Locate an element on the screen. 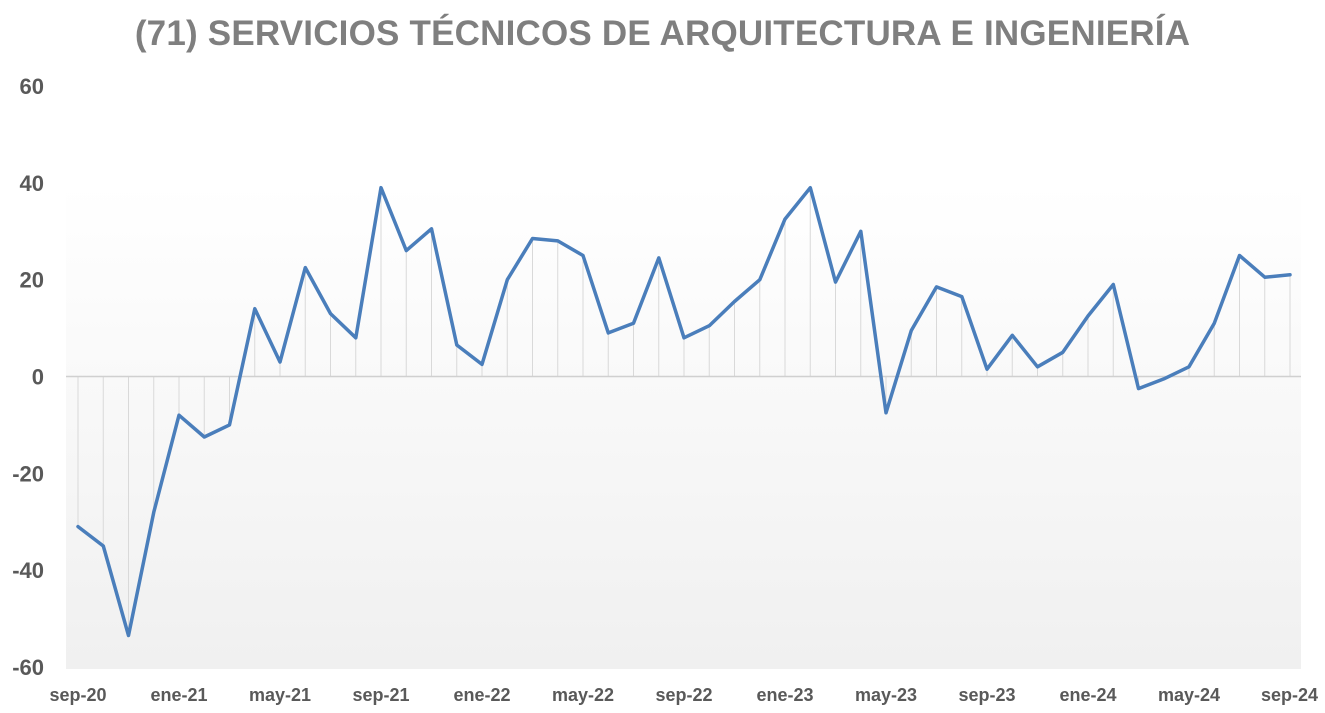  y-tick-label: -20 is located at coordinates (28, 473).